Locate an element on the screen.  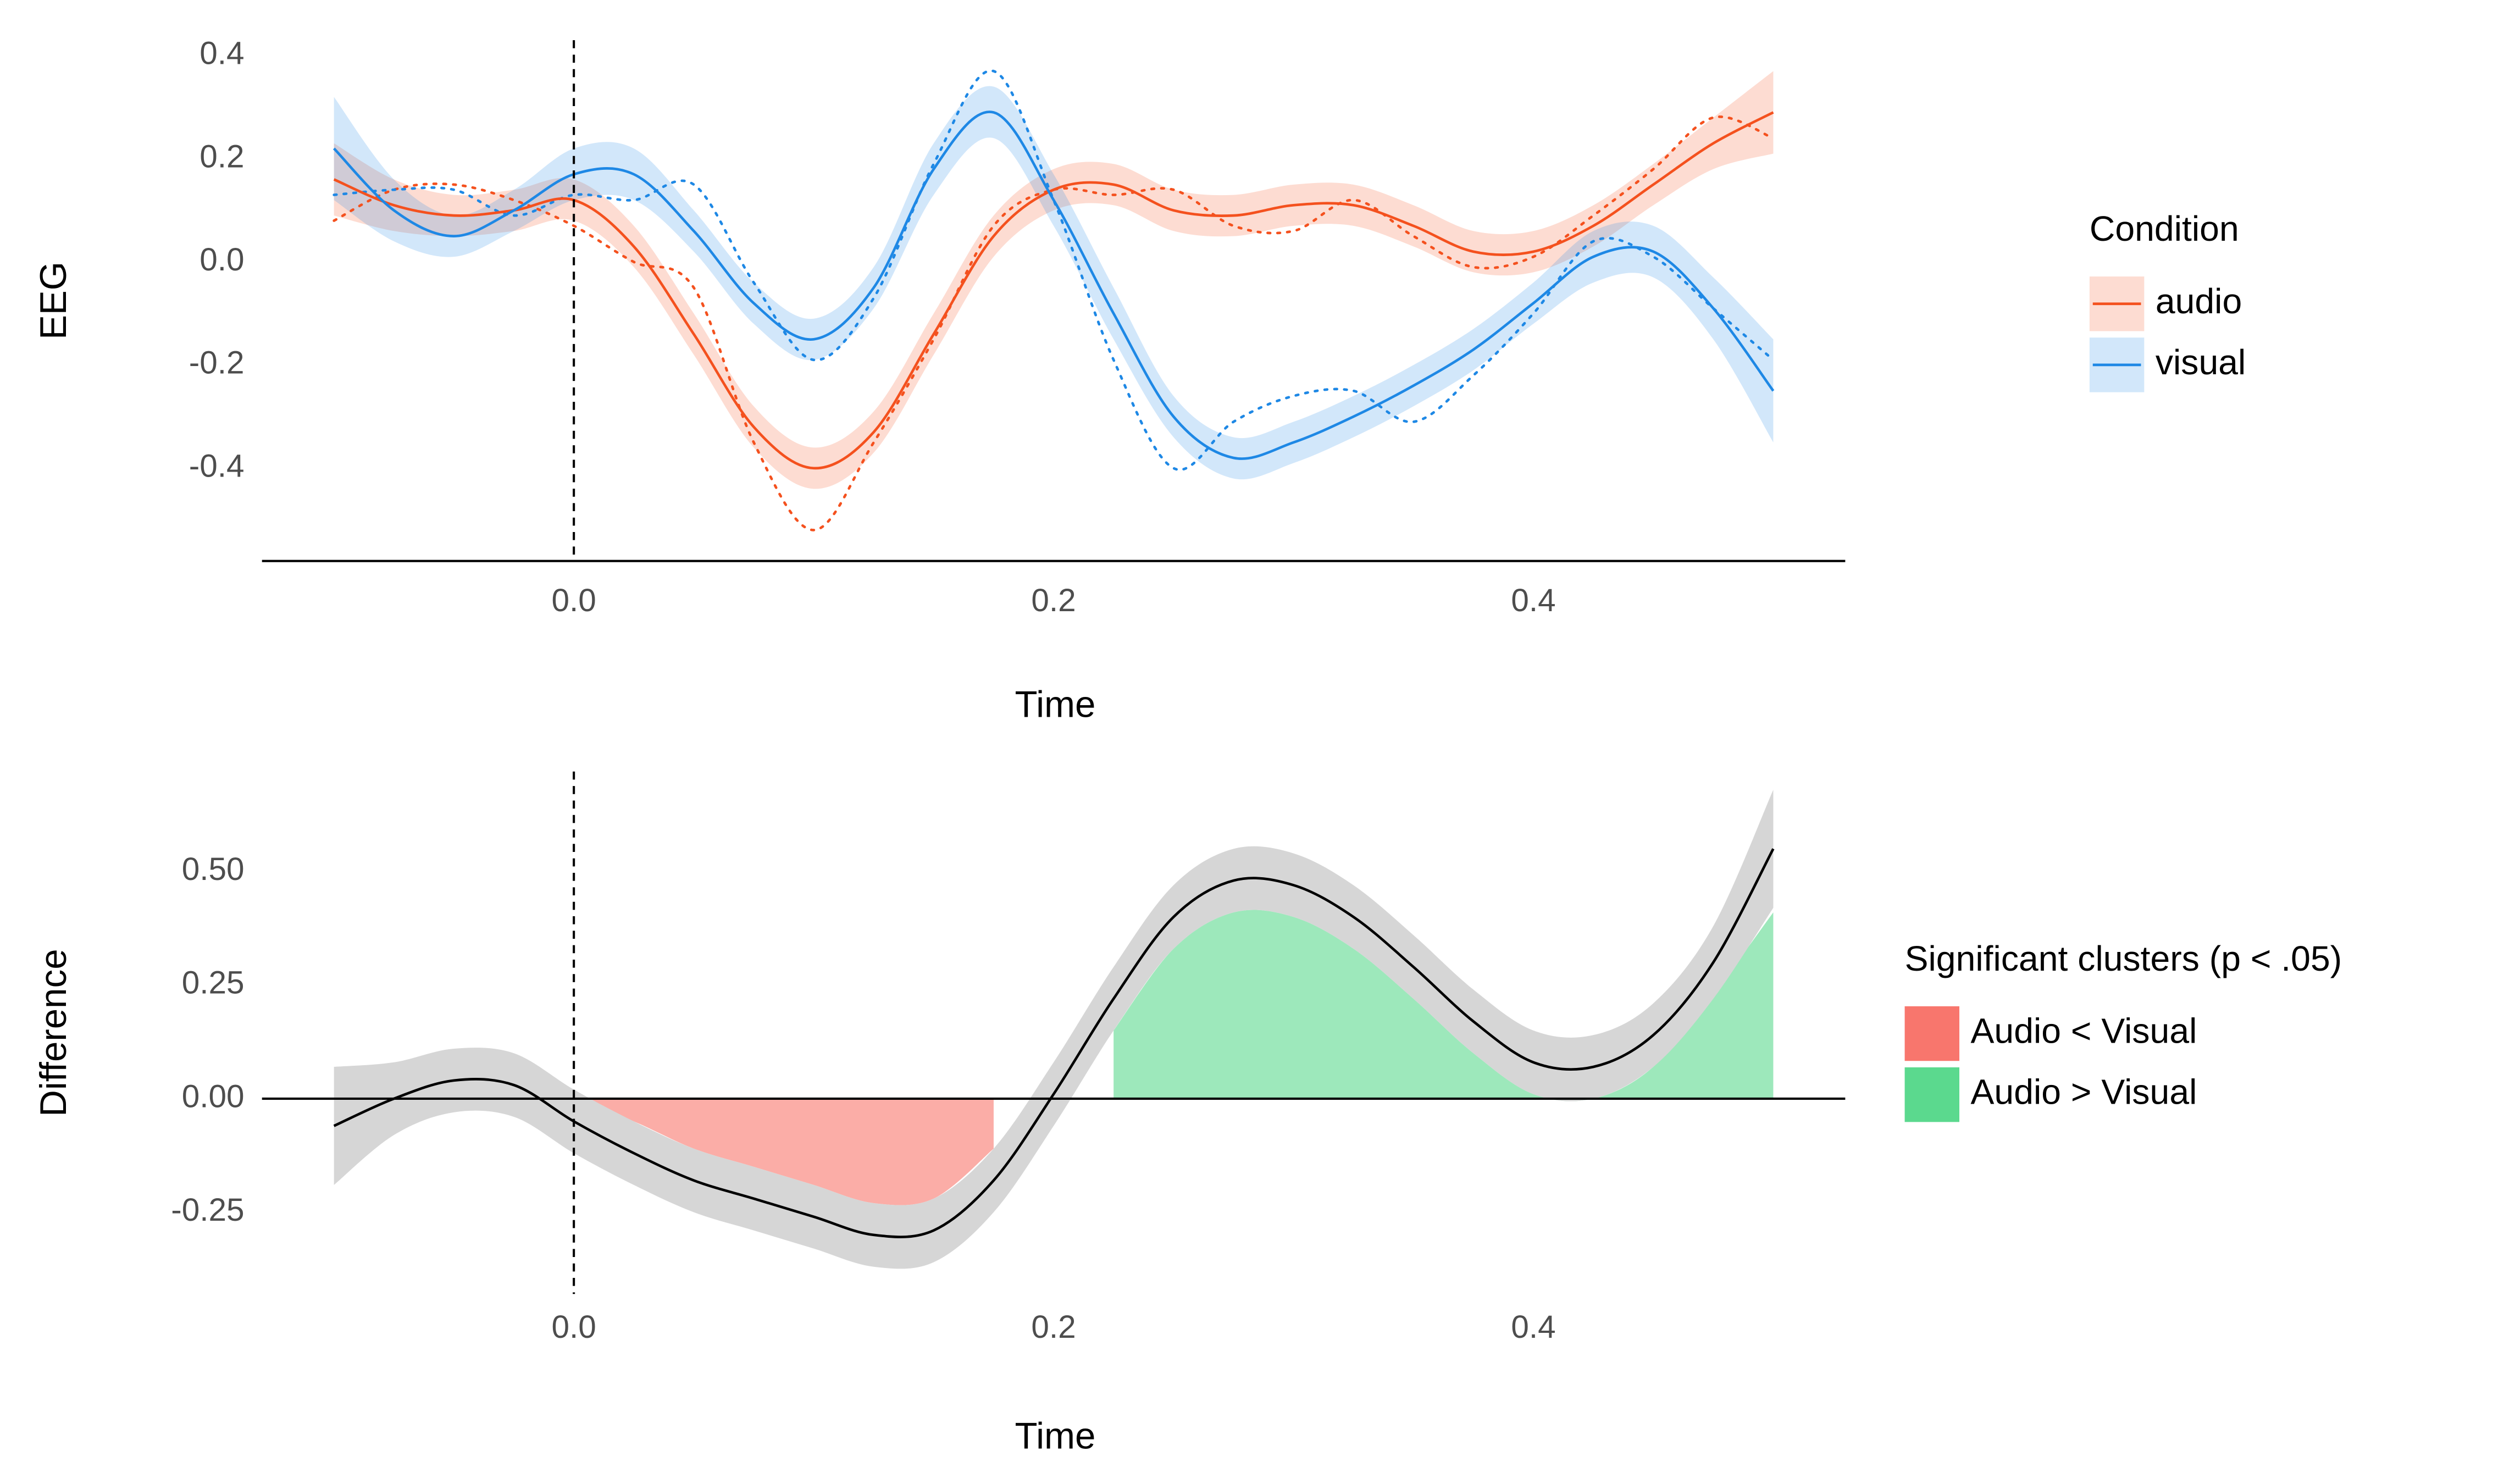
y-tick-label: 0.25 is located at coordinates (214, 983).